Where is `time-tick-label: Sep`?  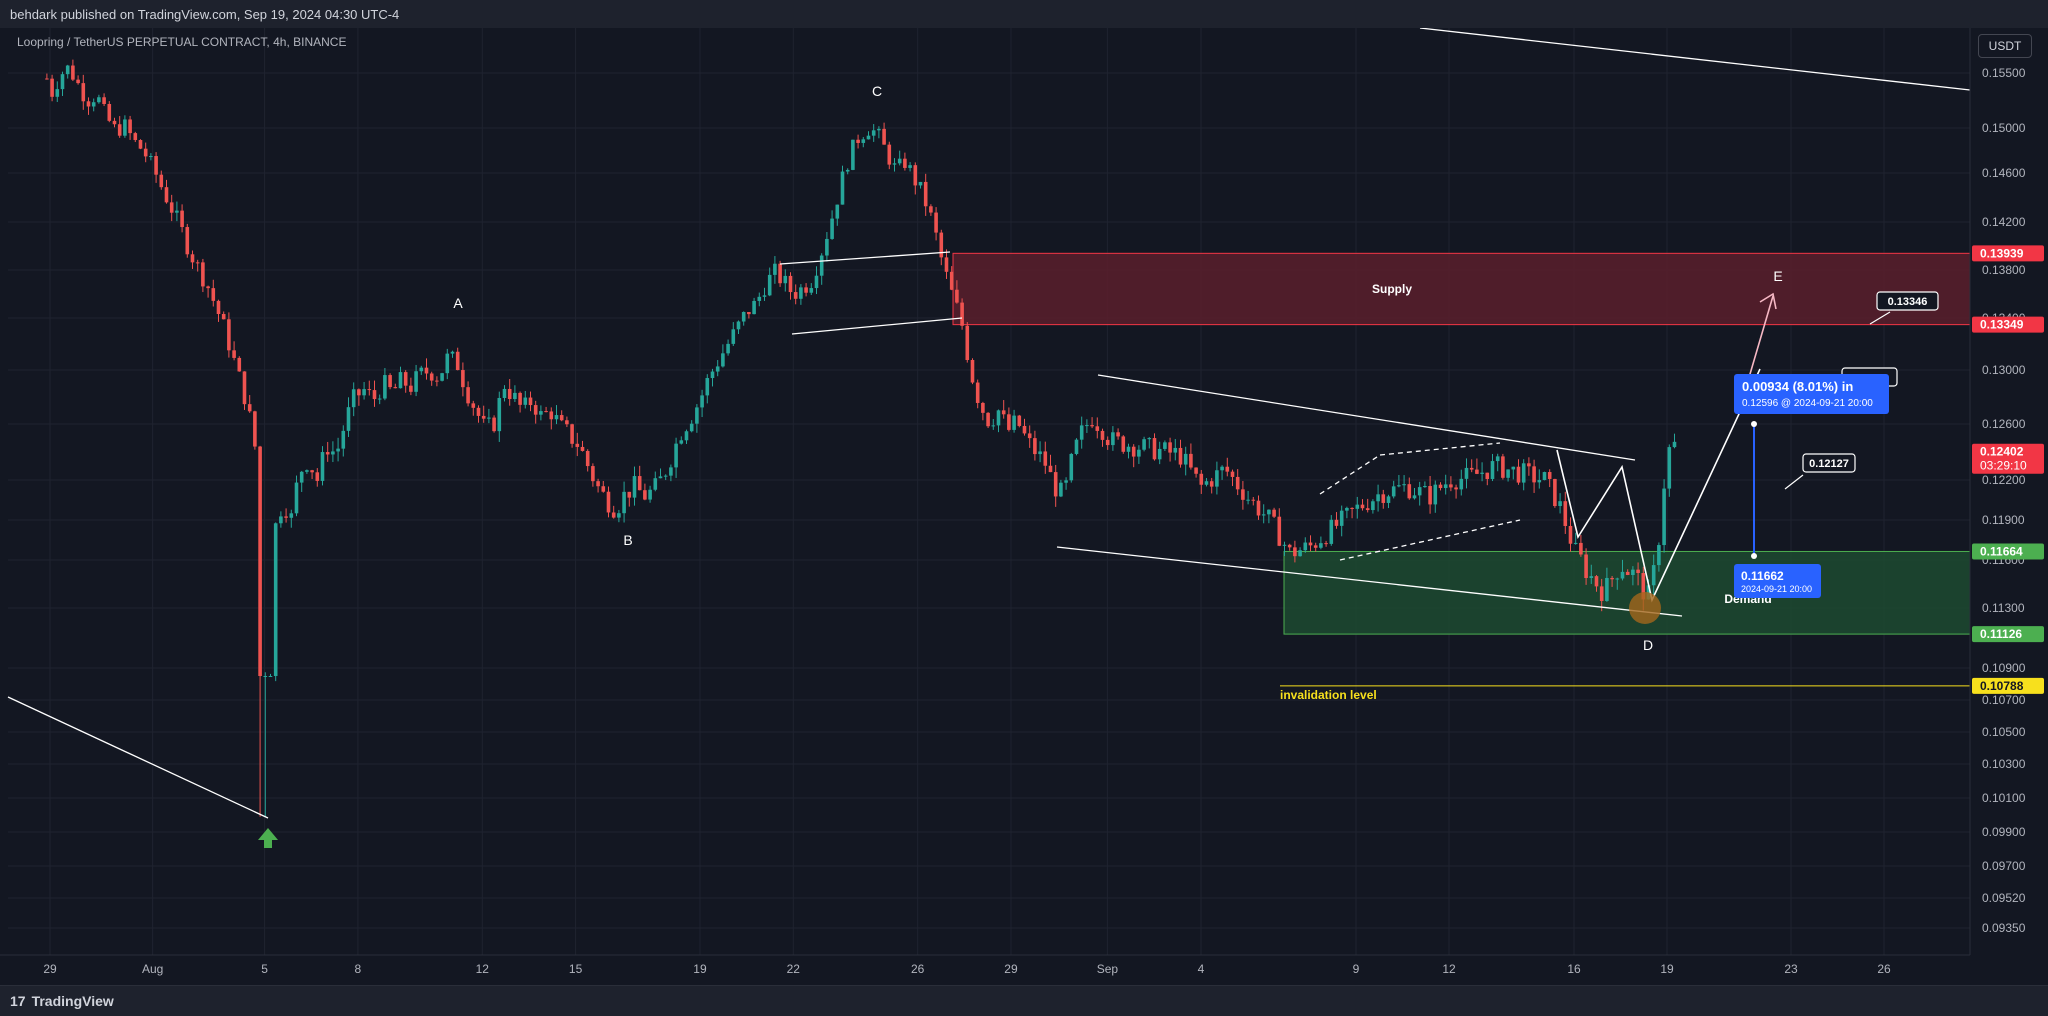
time-tick-label: Sep is located at coordinates (1108, 969).